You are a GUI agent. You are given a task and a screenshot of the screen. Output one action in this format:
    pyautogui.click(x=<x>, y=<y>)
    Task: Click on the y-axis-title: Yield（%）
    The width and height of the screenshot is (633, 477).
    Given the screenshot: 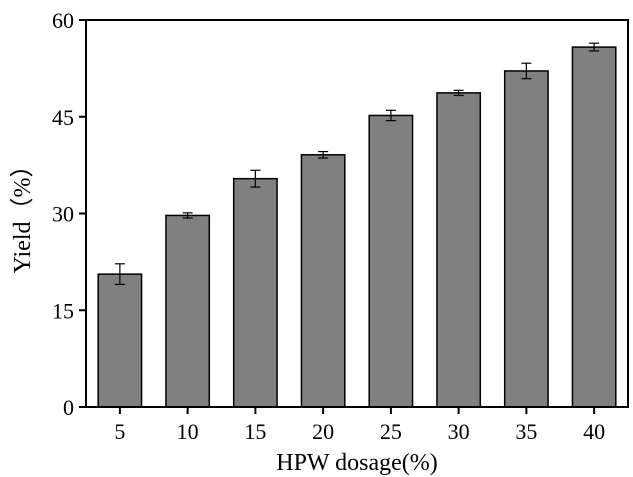 What is the action you would take?
    pyautogui.click(x=23, y=214)
    